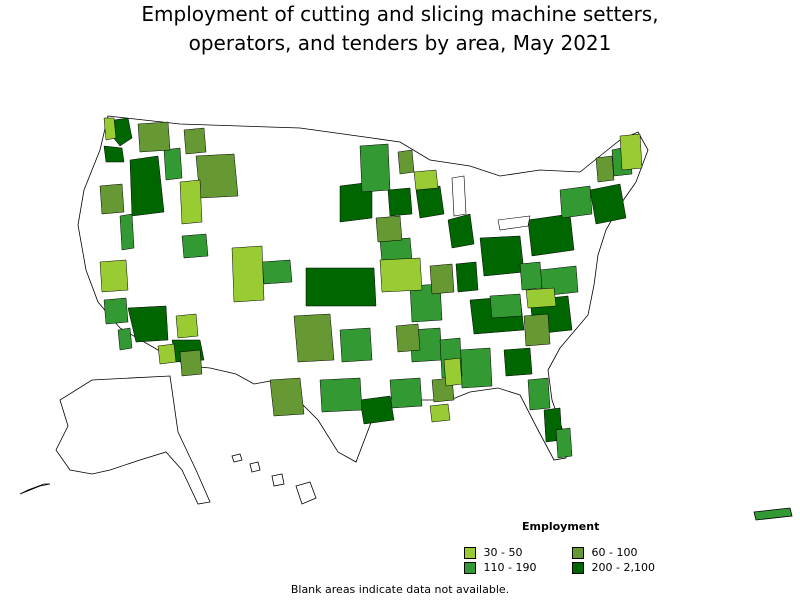 The width and height of the screenshot is (800, 600). I want to click on alaska, so click(115, 440).